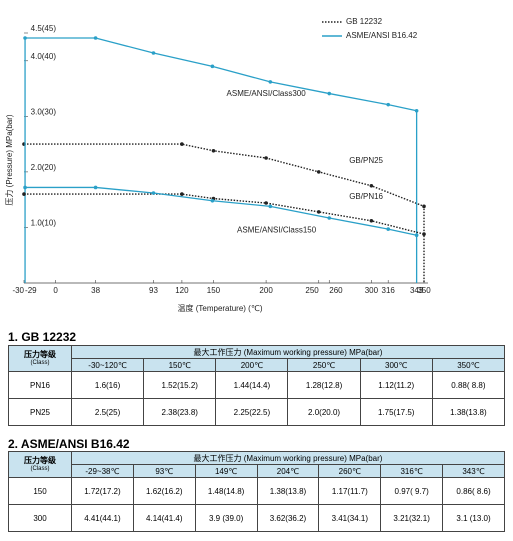  I want to click on cell: 4.14(41.4), so click(164, 518).